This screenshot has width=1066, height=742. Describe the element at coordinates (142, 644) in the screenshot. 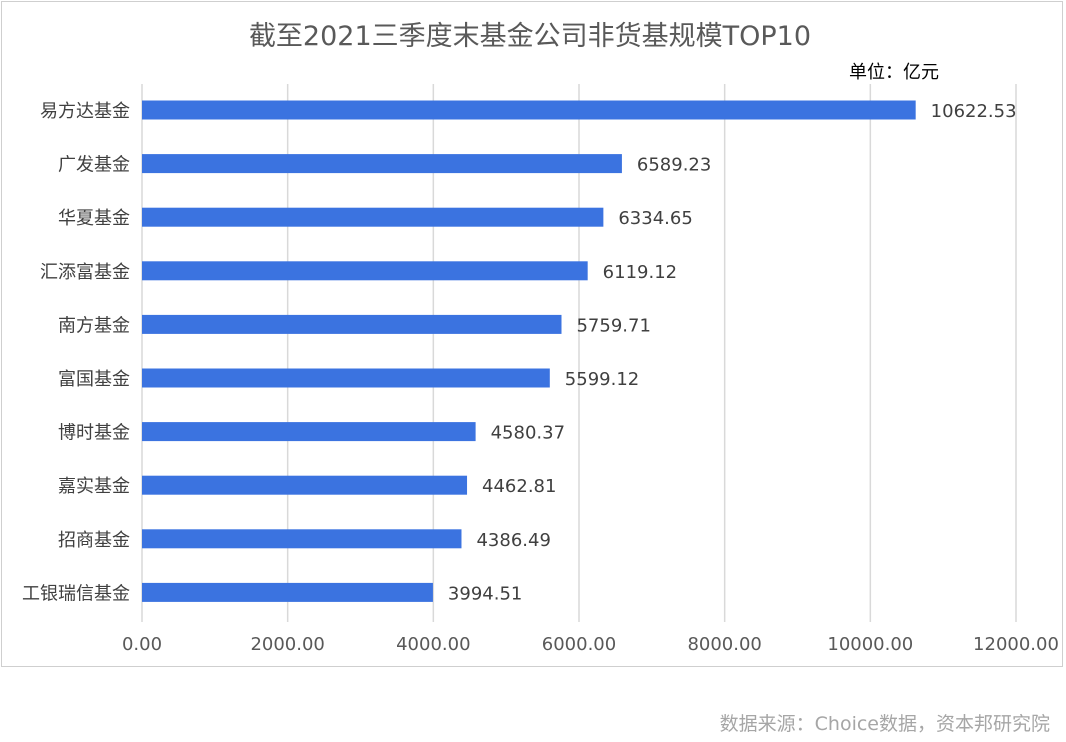

I see `x-tick-label: 0.00` at that location.